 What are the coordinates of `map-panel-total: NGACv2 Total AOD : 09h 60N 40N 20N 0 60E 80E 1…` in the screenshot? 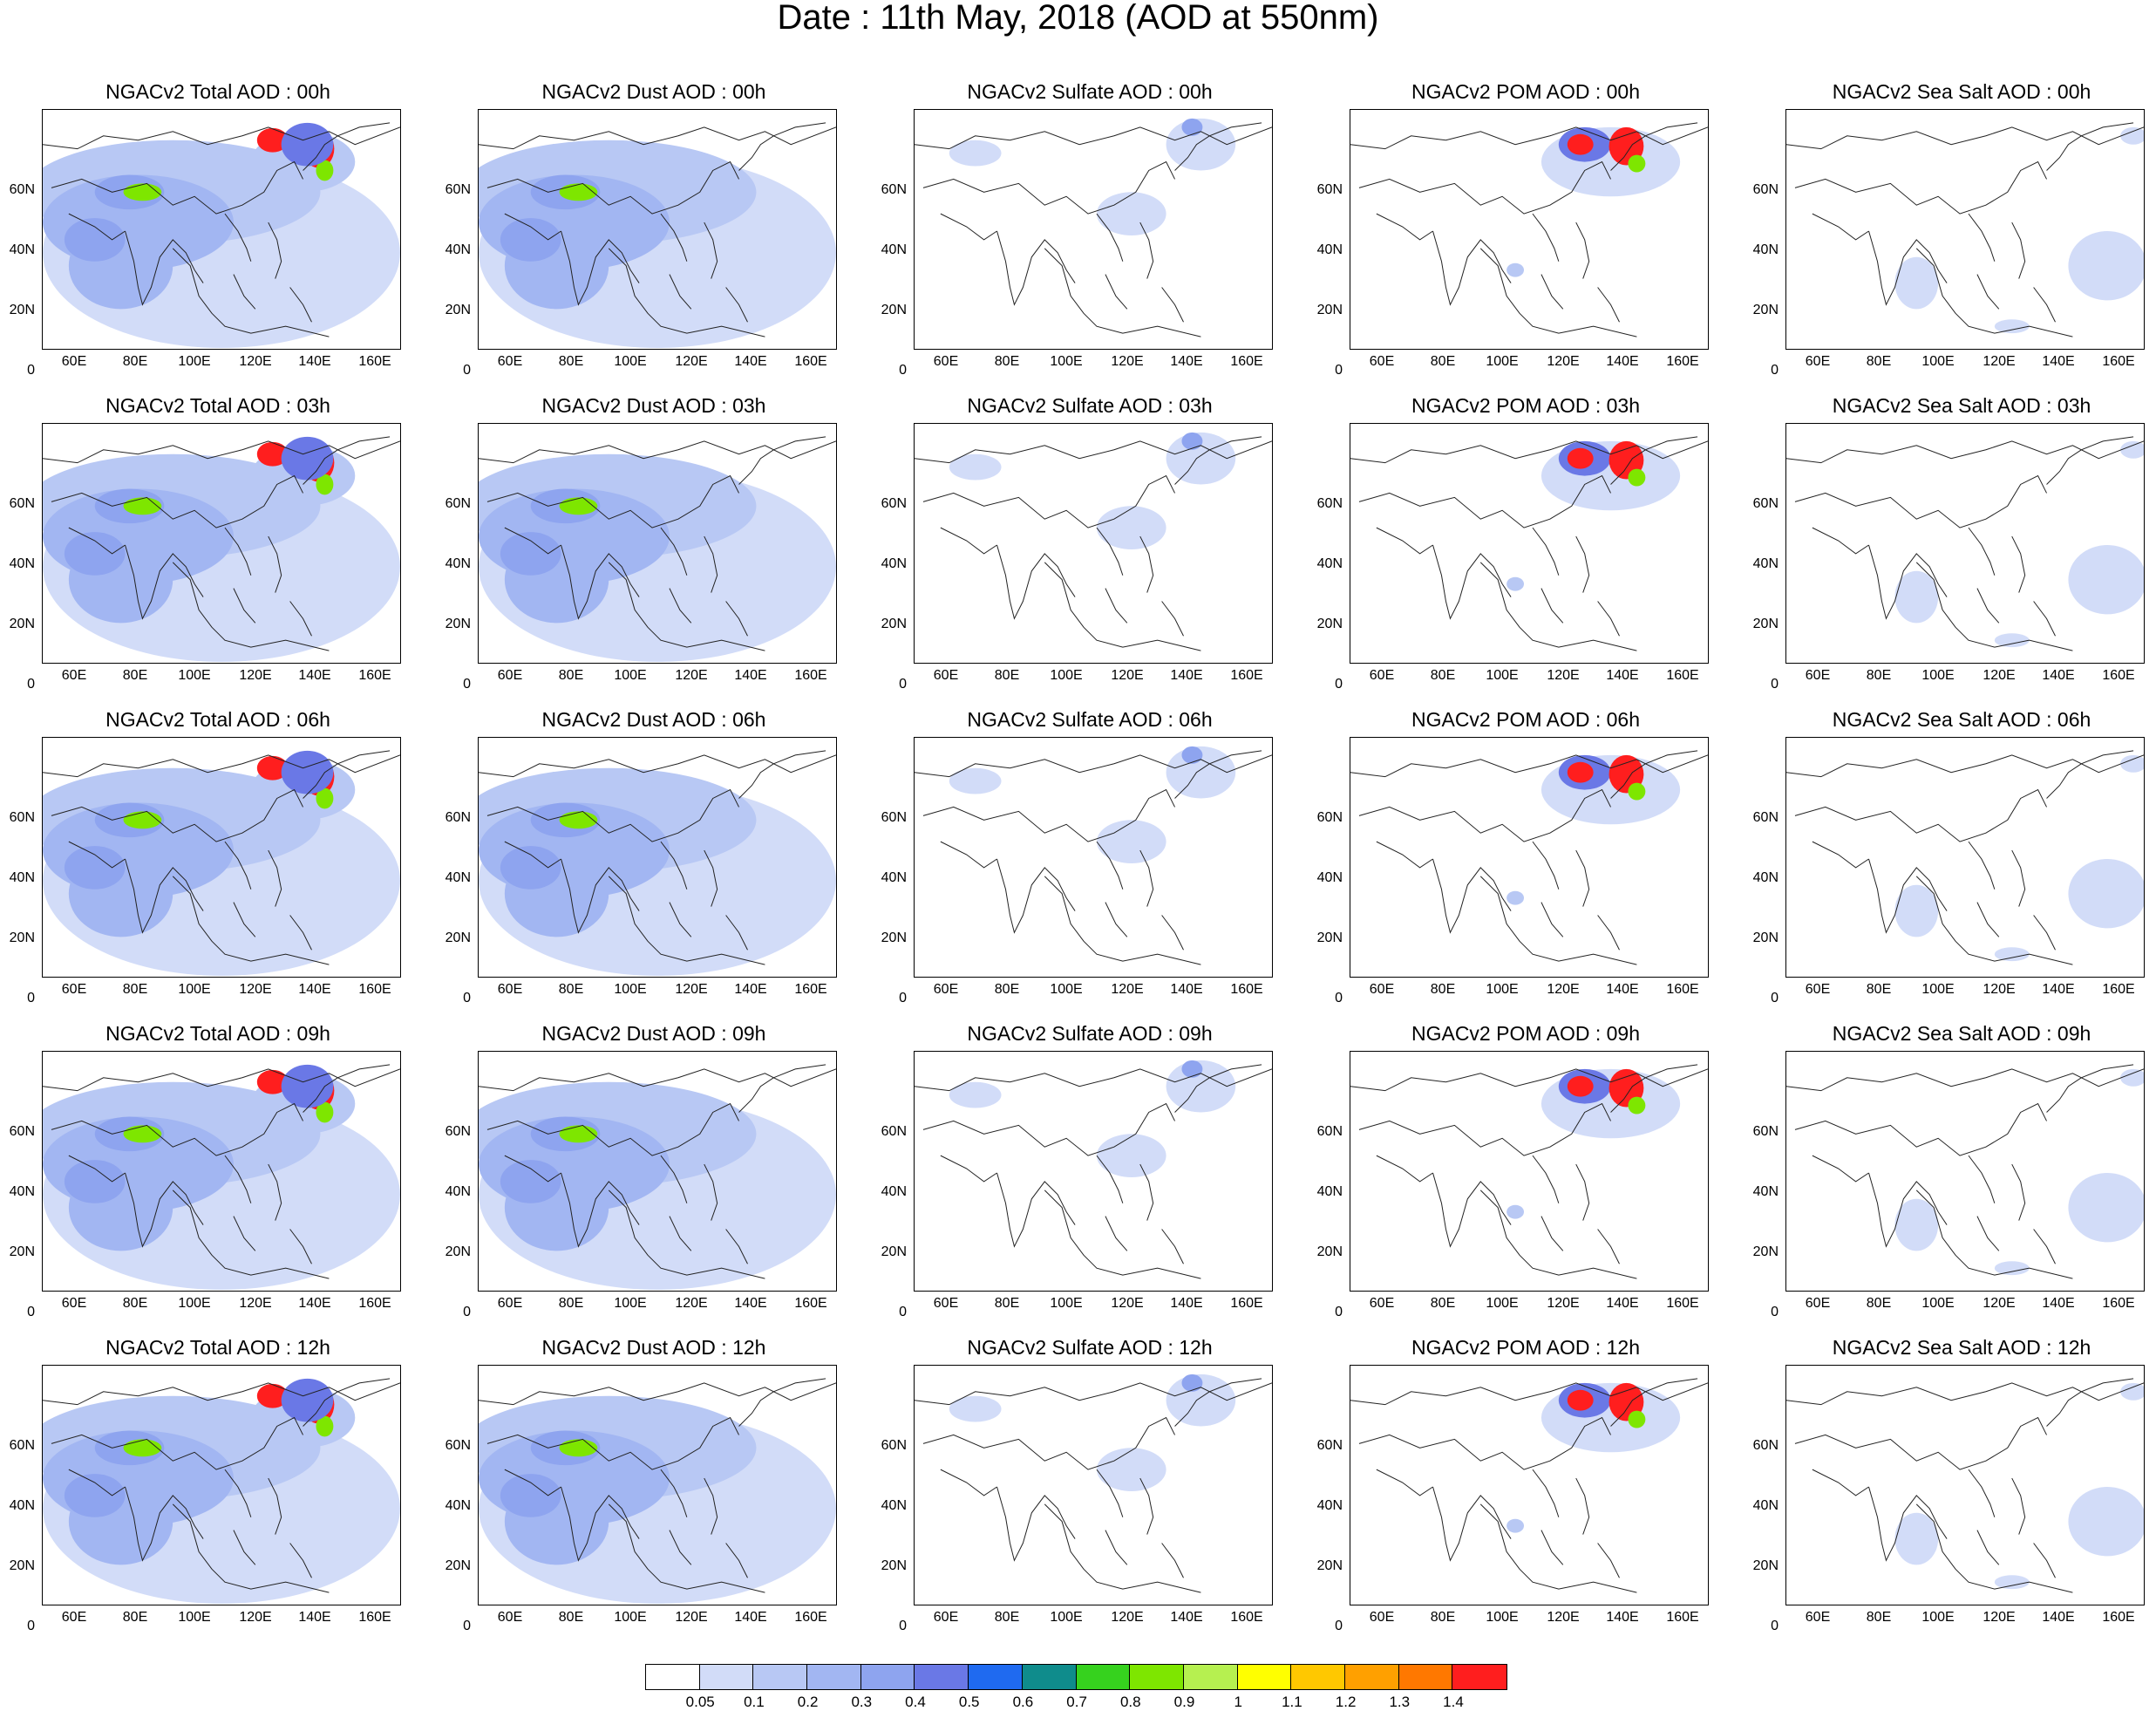 It's located at (218, 1174).